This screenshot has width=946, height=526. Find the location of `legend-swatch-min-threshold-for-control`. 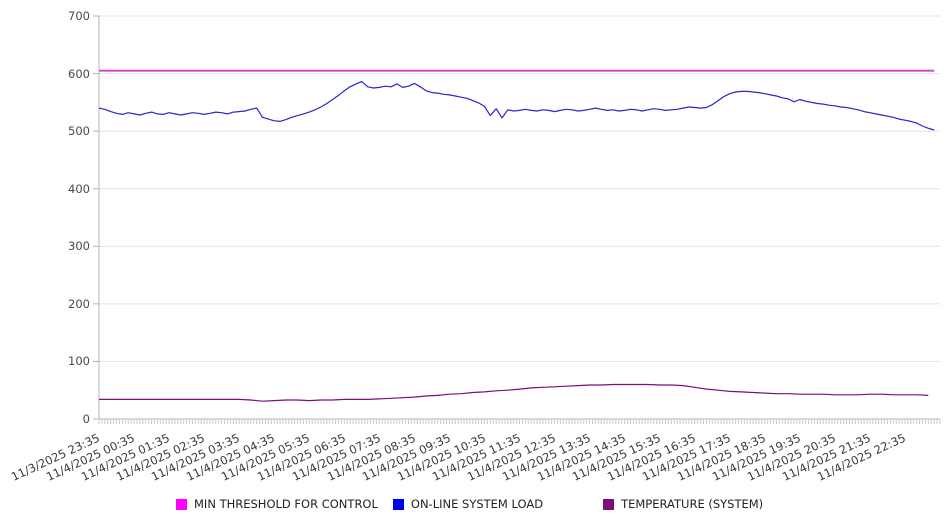

legend-swatch-min-threshold-for-control is located at coordinates (181, 504).